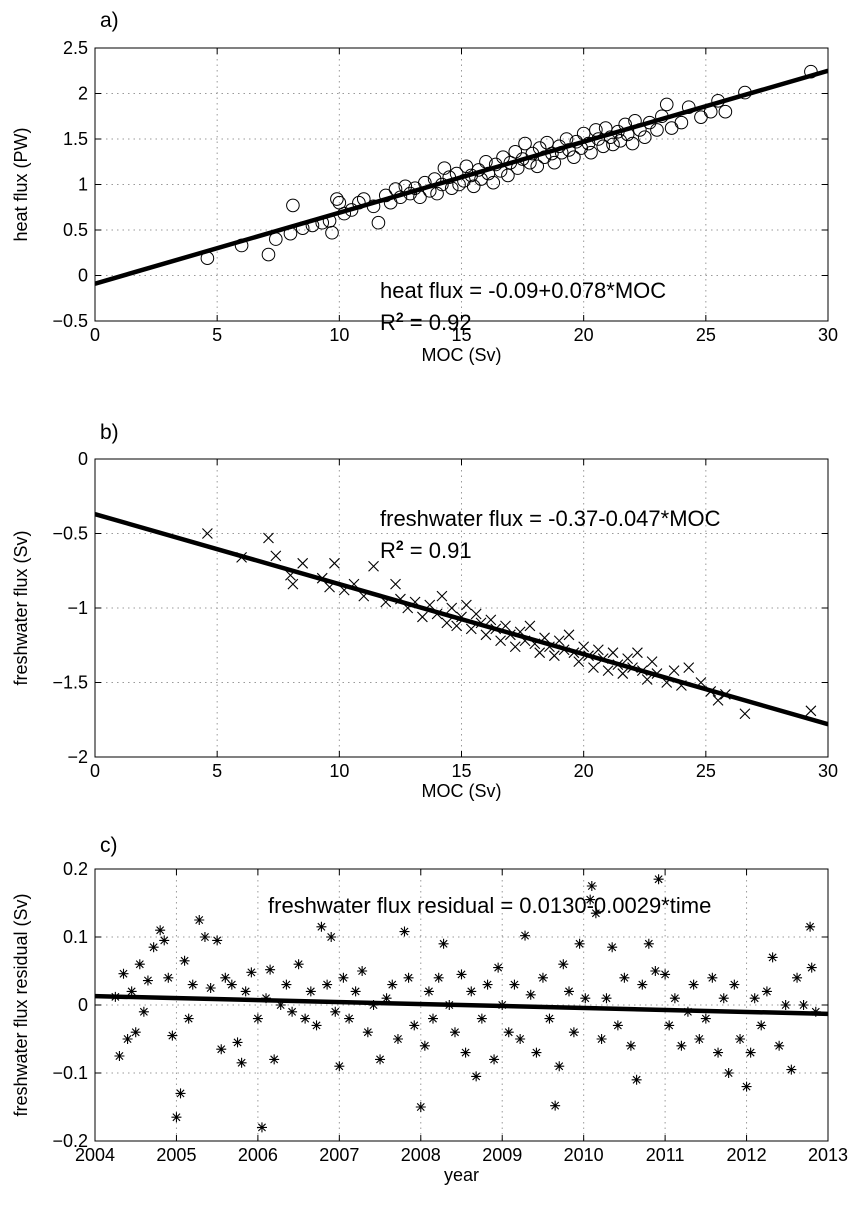  What do you see at coordinates (21, 184) in the screenshot?
I see `y-axis-label: heat flux (PW)` at bounding box center [21, 184].